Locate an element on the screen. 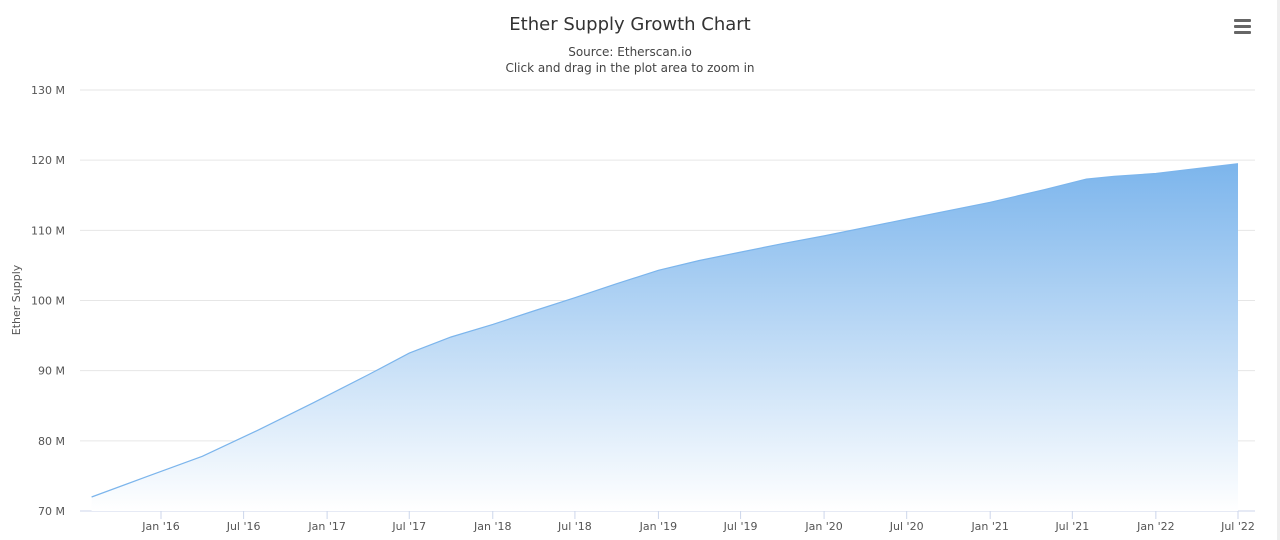 The height and width of the screenshot is (540, 1280). x-tick-label: Jan '19 is located at coordinates (658, 526).